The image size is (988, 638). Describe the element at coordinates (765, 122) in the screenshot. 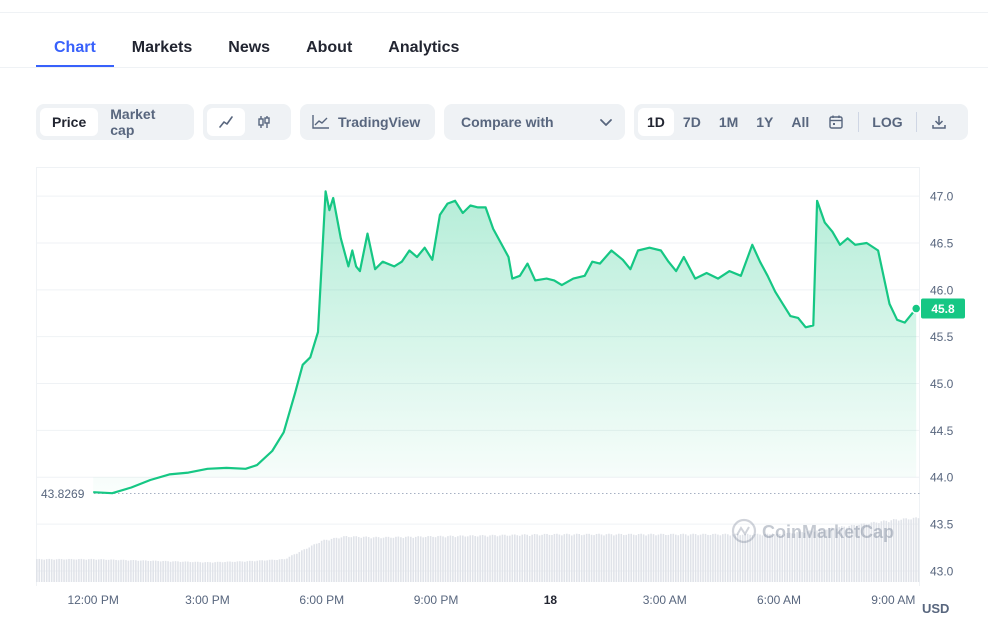

I see `range-1y-button: 1Y` at that location.